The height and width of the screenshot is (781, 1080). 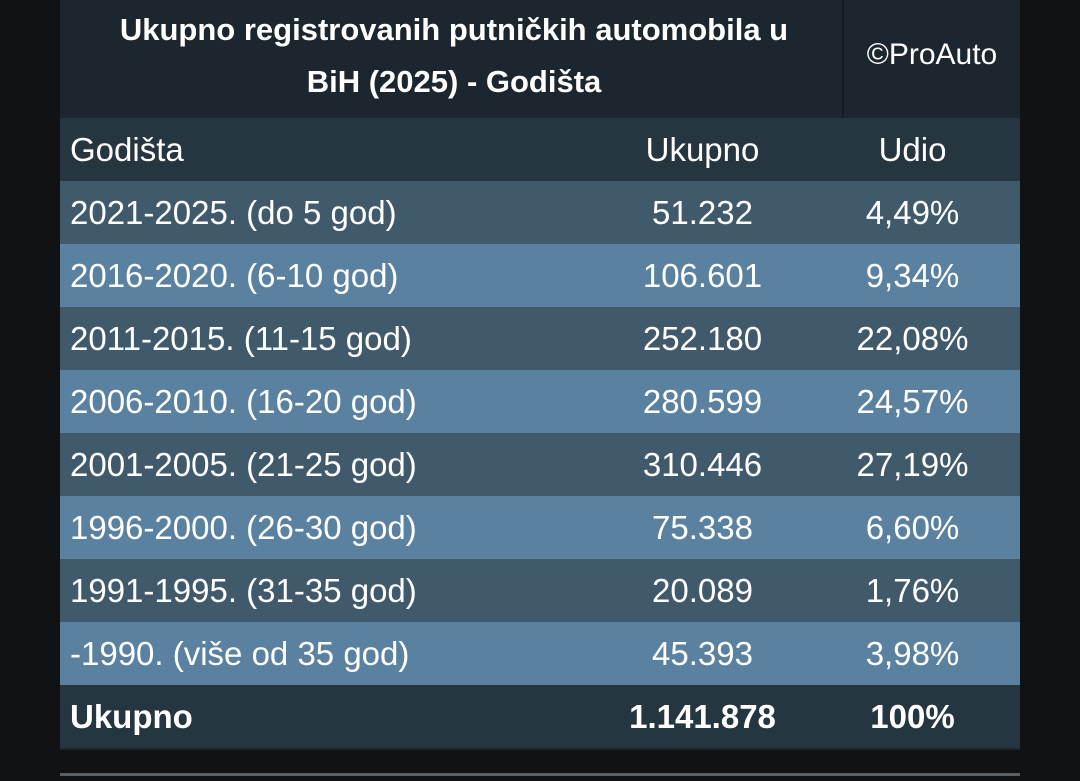 I want to click on table-row: 1996-2000. (26-30 god) 75.338 6,60%, so click(x=540, y=527).